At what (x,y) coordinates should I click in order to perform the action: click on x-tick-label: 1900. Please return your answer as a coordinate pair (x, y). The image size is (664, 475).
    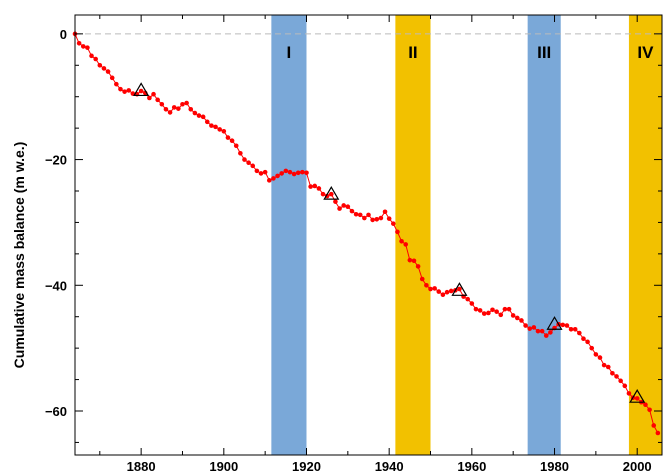
    Looking at the image, I should click on (223, 466).